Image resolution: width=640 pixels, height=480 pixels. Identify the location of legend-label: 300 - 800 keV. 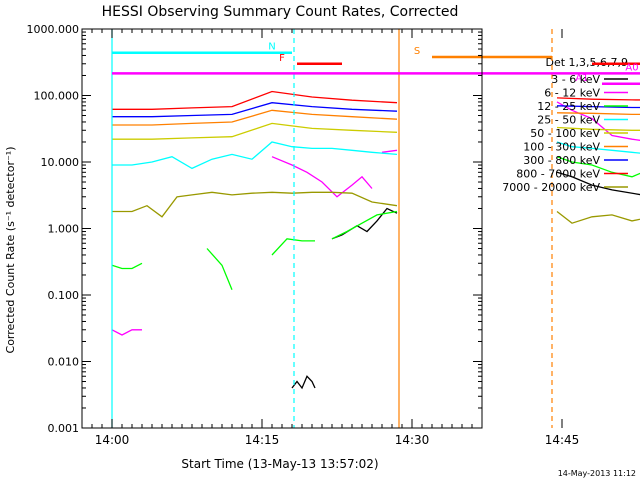
(561, 160).